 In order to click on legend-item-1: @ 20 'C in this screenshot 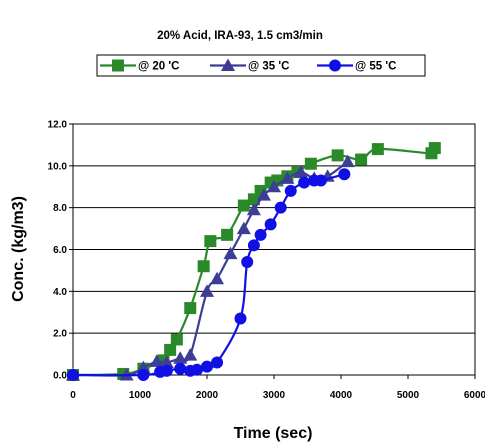, I will do `click(139, 66)`.